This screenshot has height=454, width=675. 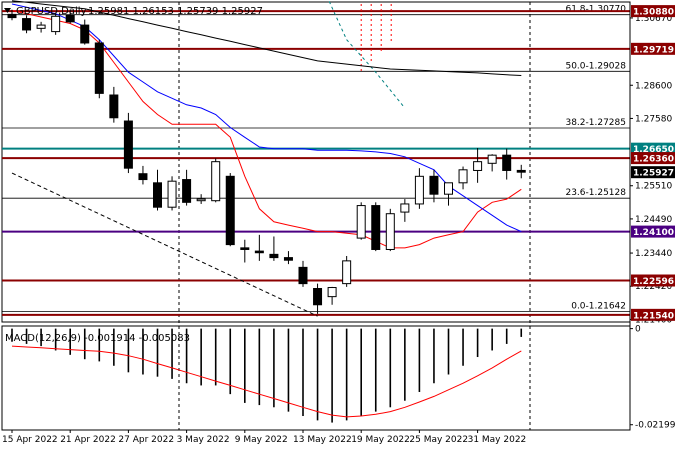 I want to click on time-tick-label: 15 Apr 2022, so click(x=30, y=440).